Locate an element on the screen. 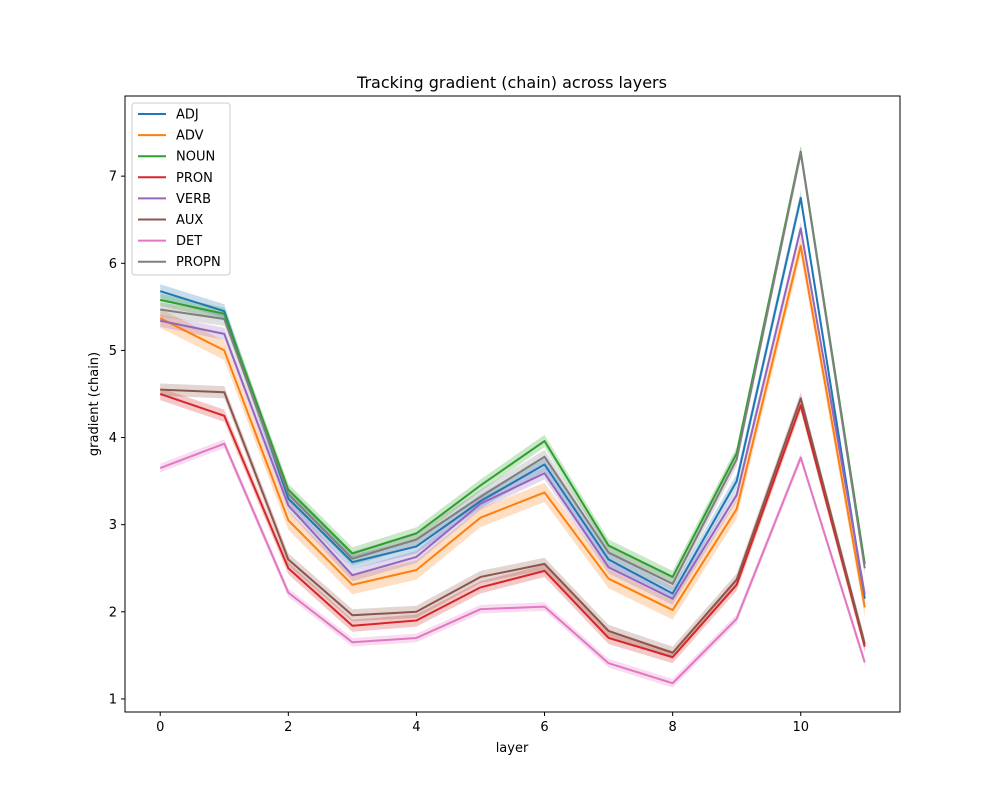  legend-box is located at coordinates (181, 189).